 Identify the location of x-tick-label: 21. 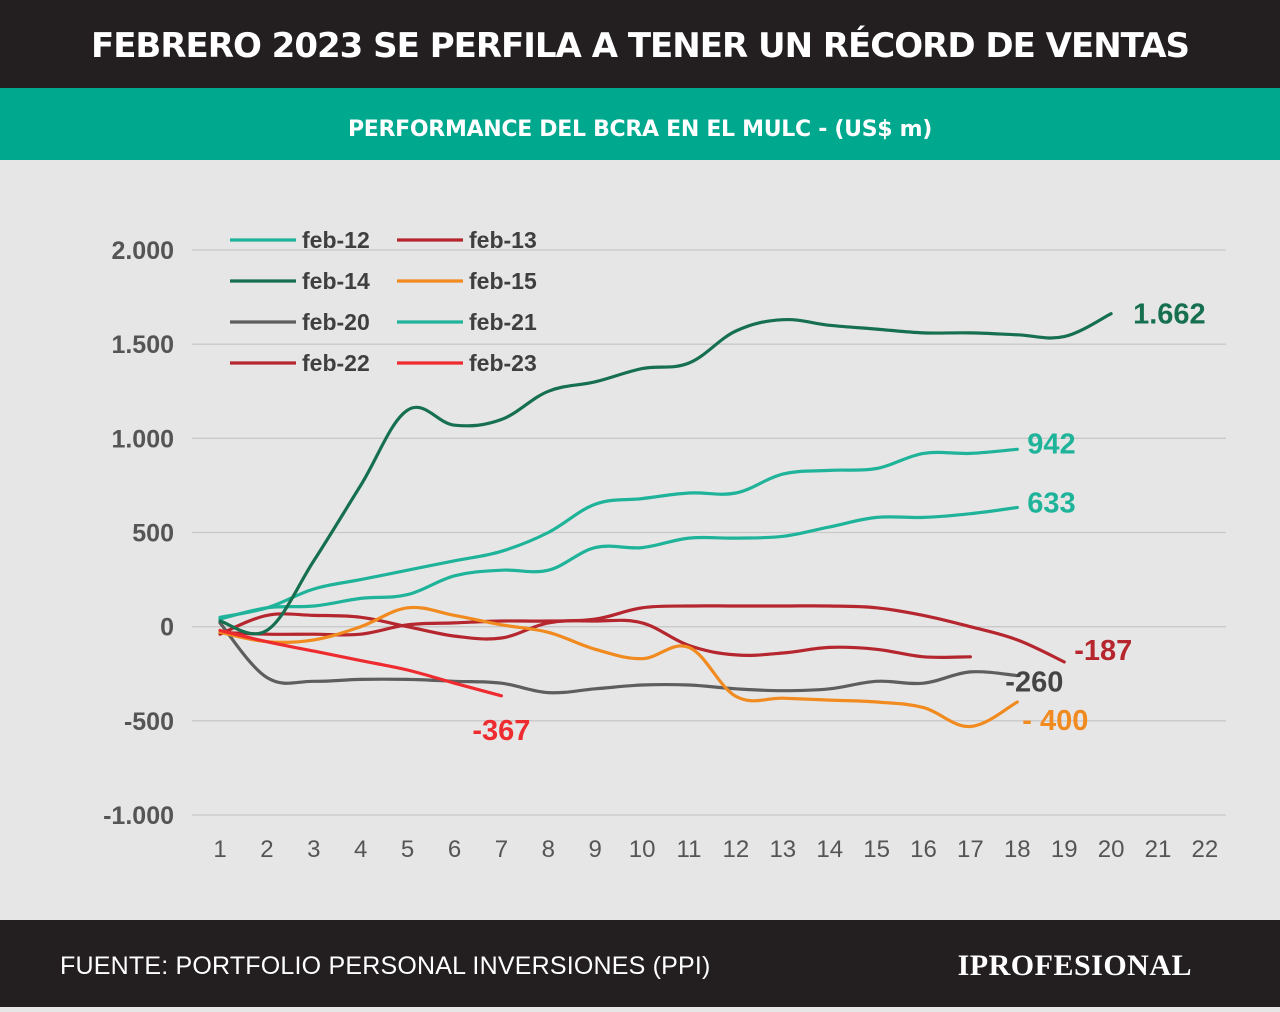
(1158, 849).